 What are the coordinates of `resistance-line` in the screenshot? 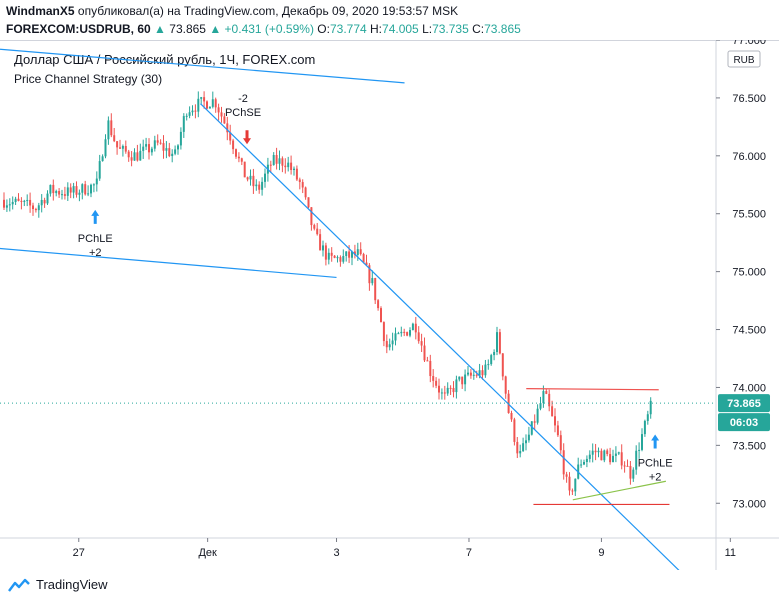 It's located at (592, 389).